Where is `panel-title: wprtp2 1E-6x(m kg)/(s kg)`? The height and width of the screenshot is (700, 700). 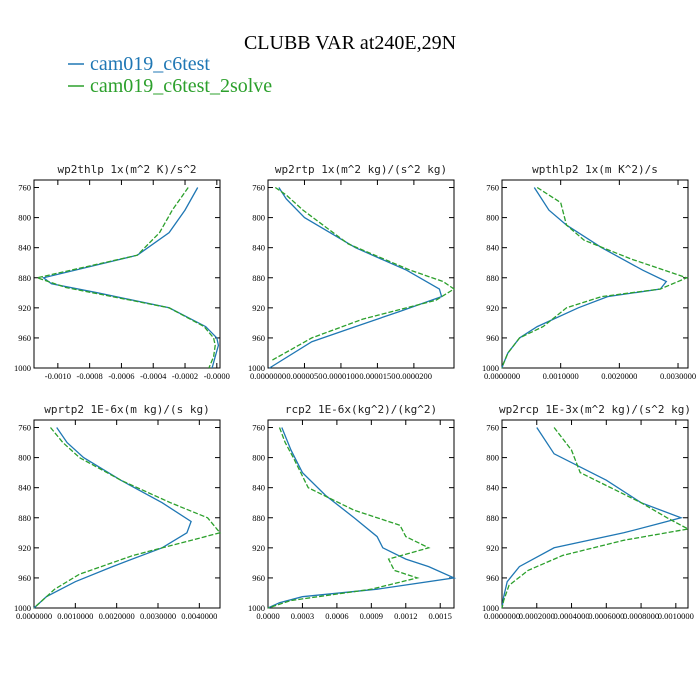 panel-title: wprtp2 1E-6x(m kg)/(s kg) is located at coordinates (127, 409).